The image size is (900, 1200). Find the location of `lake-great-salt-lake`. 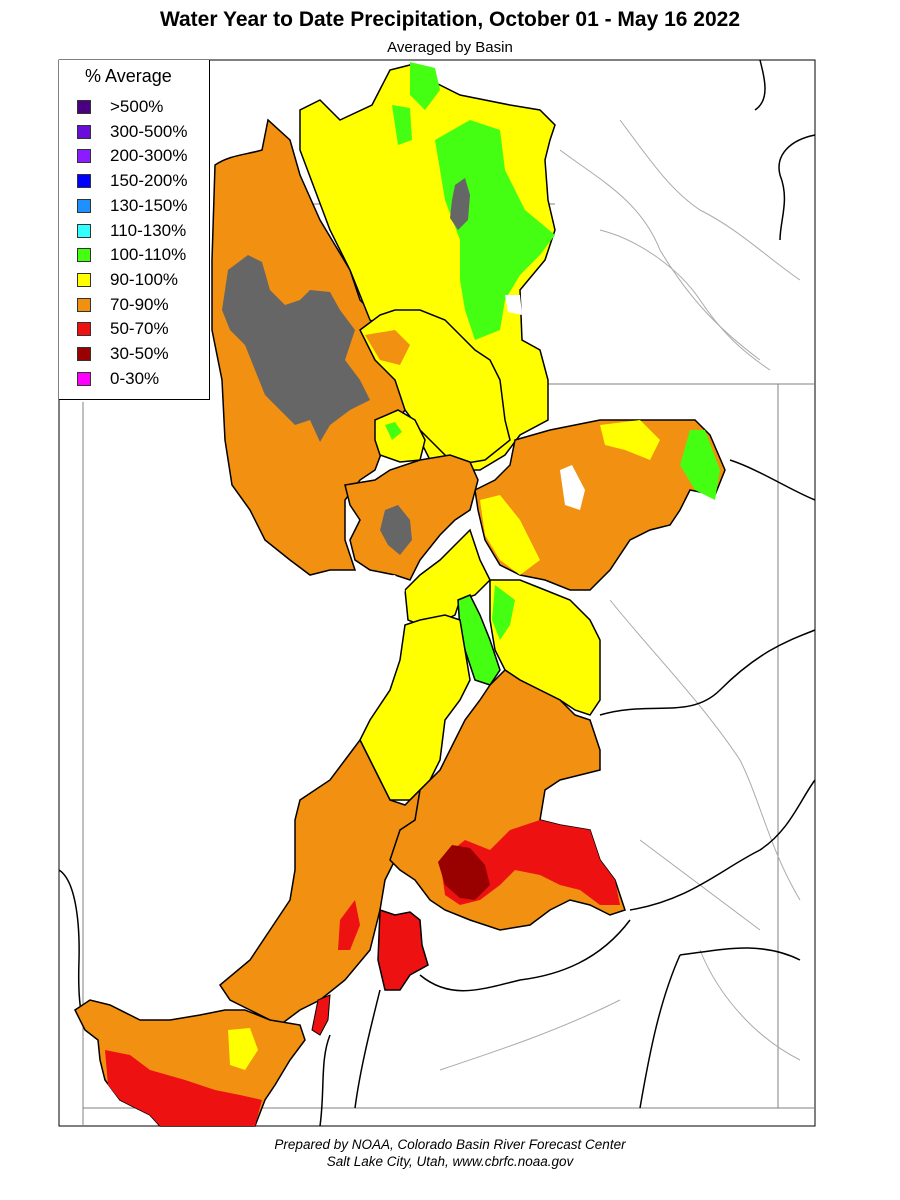

lake-great-salt-lake is located at coordinates (296, 348).